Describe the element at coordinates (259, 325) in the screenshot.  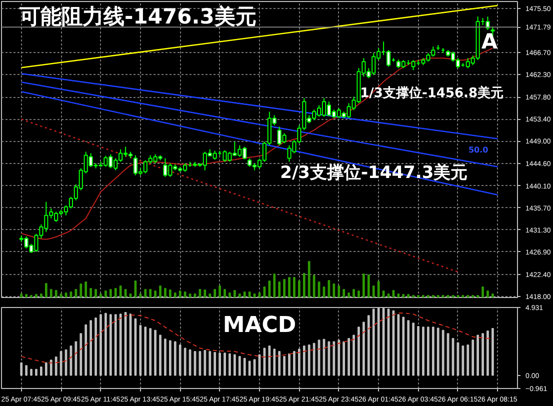
I see `chart-title: MACD` at that location.